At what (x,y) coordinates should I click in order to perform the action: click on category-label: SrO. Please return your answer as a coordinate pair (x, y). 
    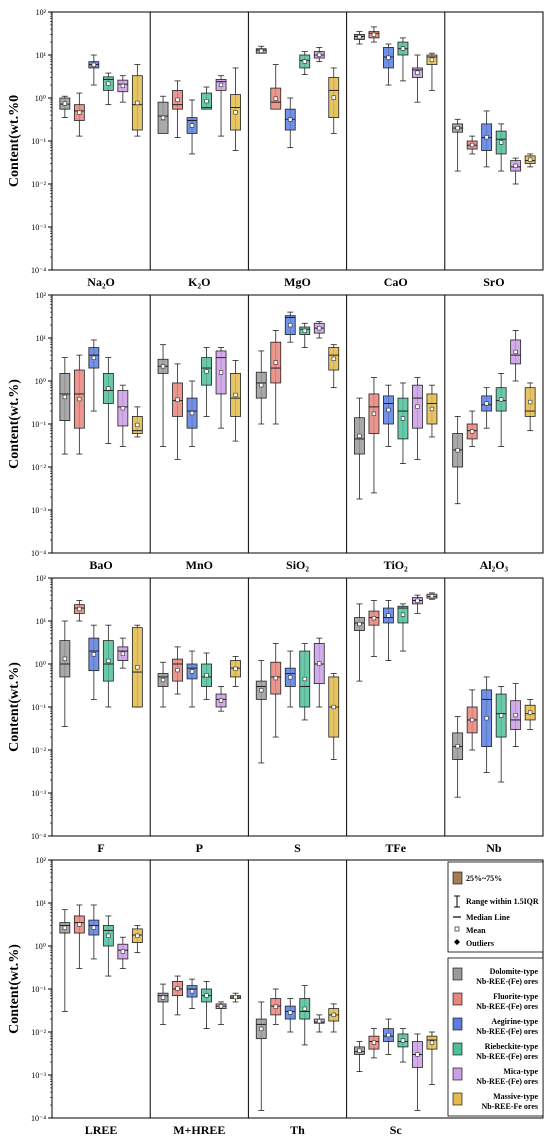
    Looking at the image, I should click on (493, 282).